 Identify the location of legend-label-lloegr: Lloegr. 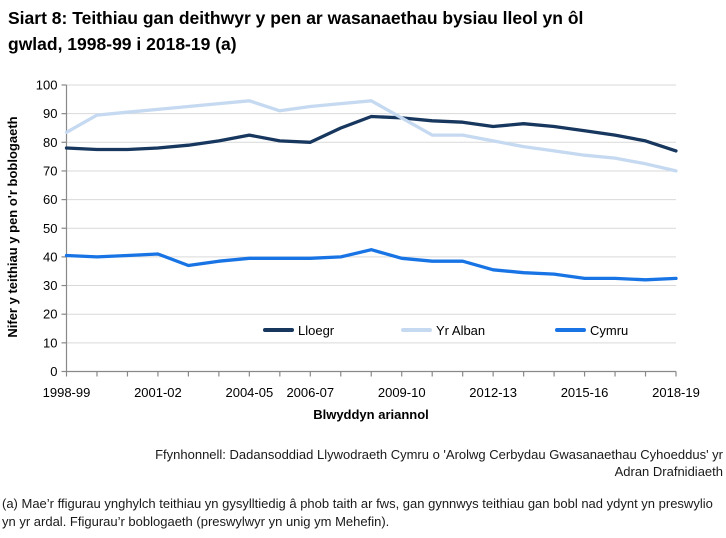
(316, 330).